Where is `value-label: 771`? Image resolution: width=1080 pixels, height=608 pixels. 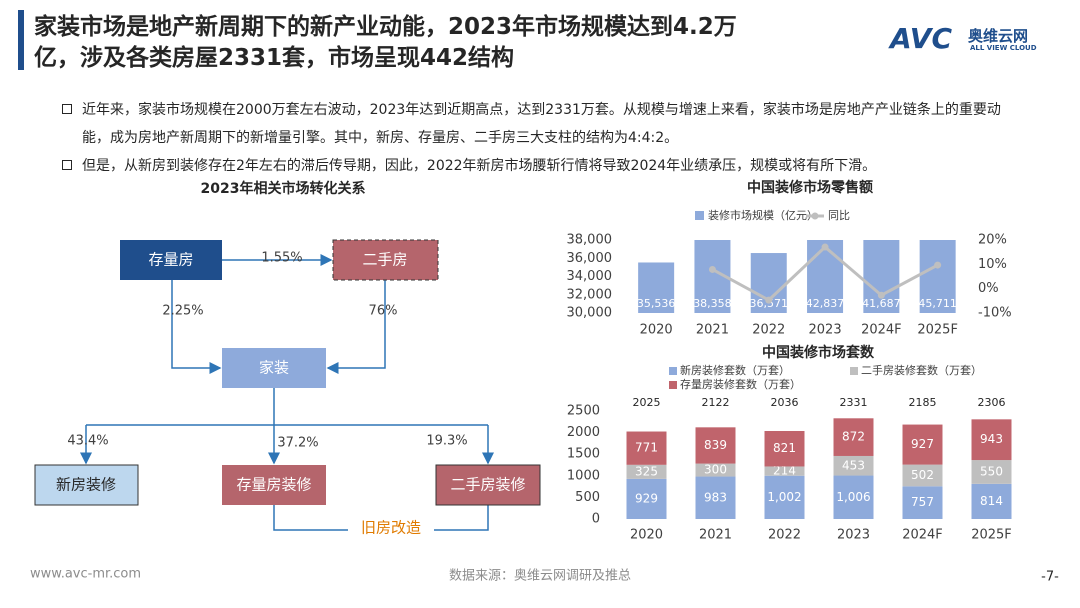 value-label: 771 is located at coordinates (646, 448).